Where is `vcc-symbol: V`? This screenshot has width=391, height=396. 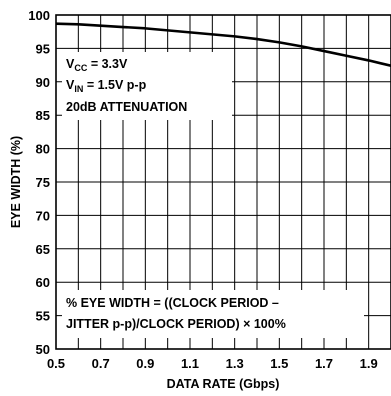 vcc-symbol: V is located at coordinates (70, 64).